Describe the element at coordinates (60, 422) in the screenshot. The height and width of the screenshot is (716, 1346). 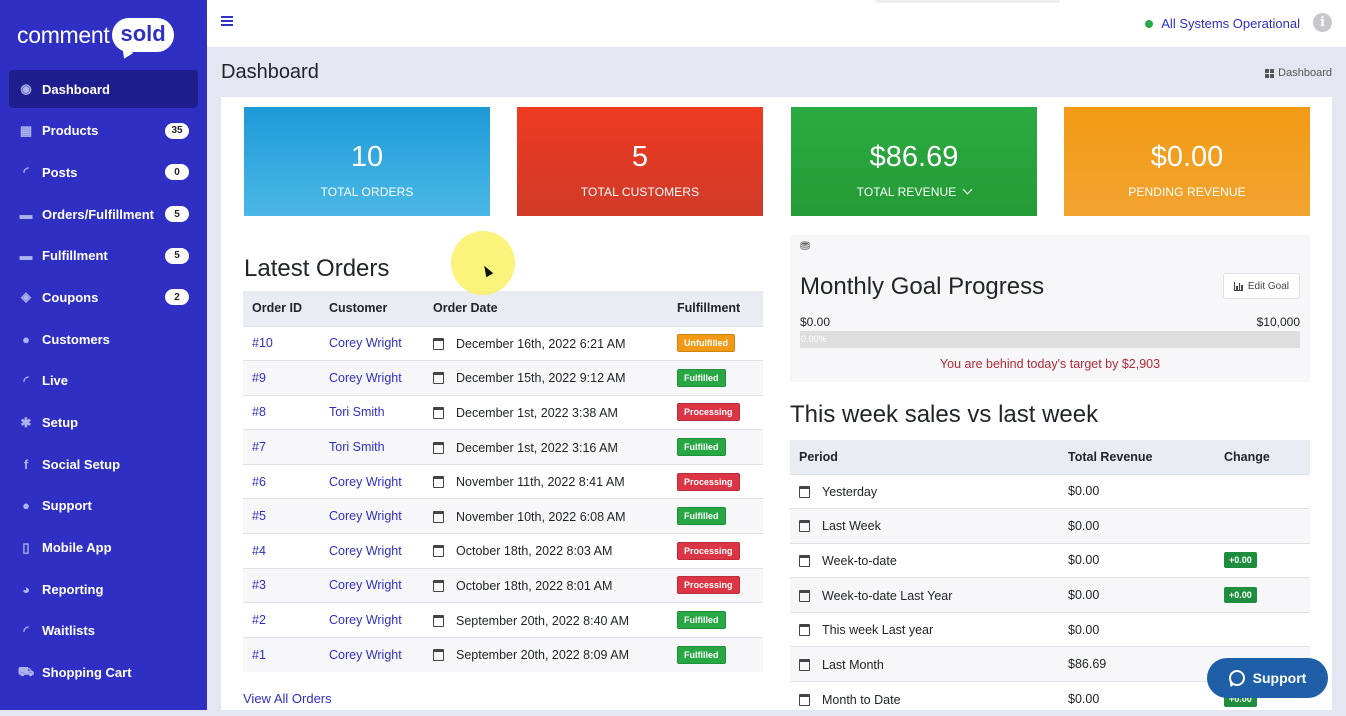
I see `sidebar-item-label: Setup` at that location.